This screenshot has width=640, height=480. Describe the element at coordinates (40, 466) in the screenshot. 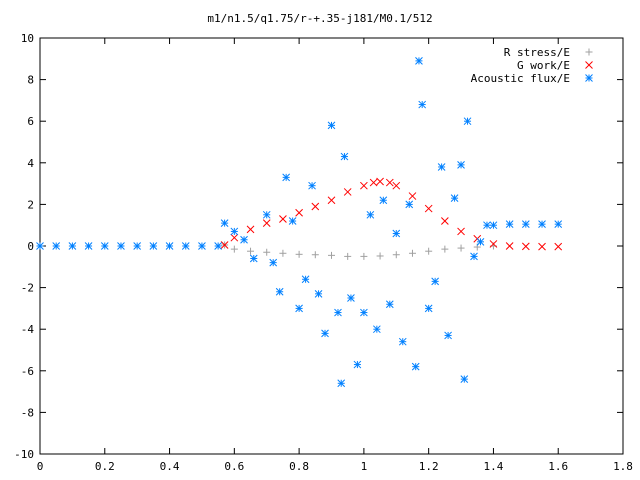

I see `x-tick-label: 0` at that location.